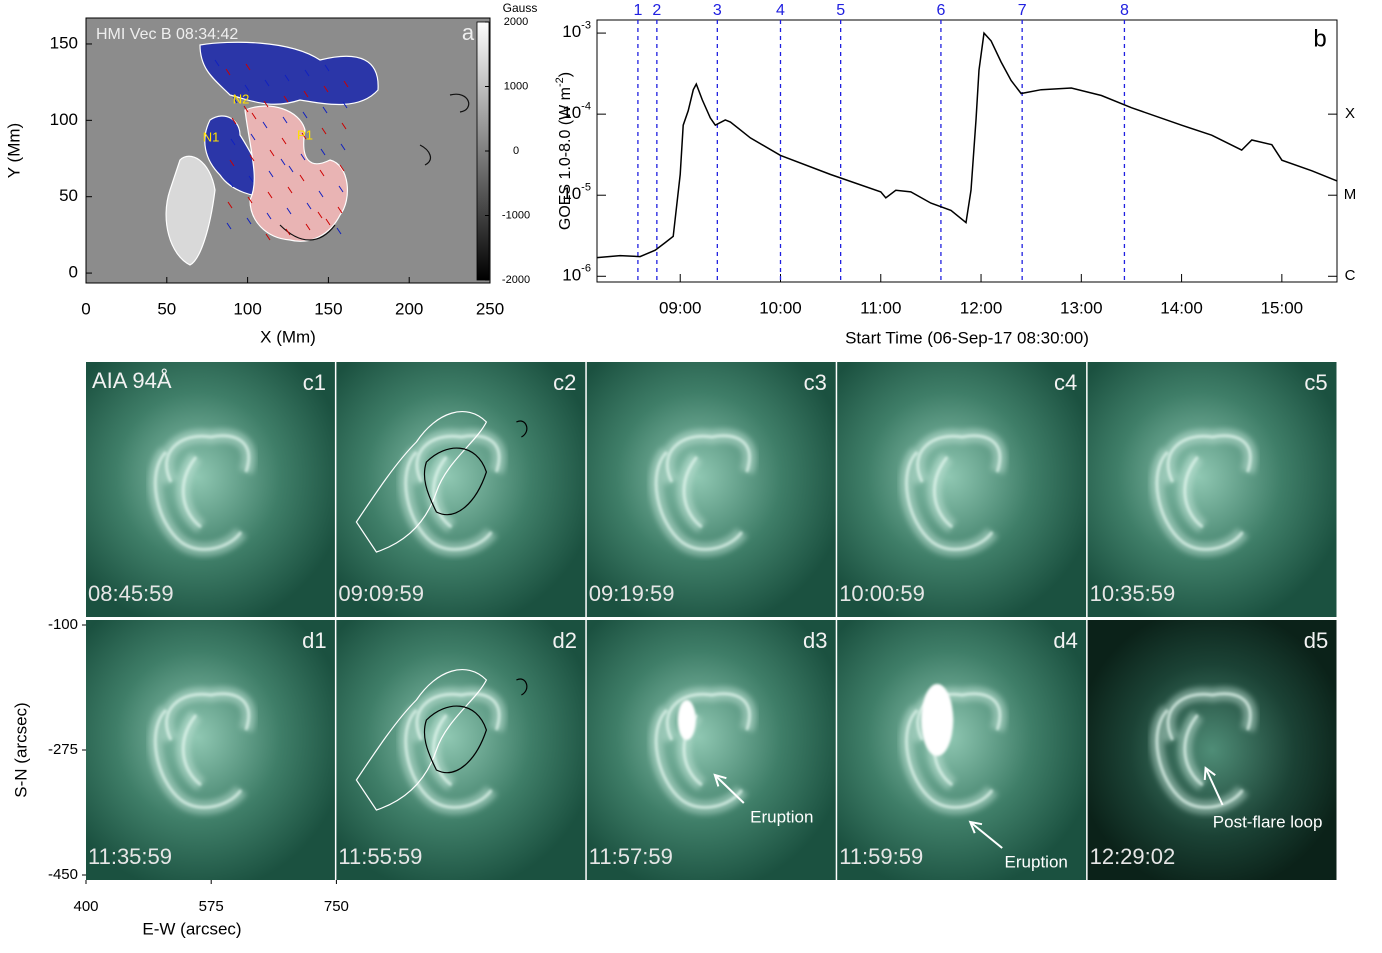 Image resolution: width=1382 pixels, height=953 pixels. What do you see at coordinates (881, 856) in the screenshot?
I see `panel-time: 11:59:59` at bounding box center [881, 856].